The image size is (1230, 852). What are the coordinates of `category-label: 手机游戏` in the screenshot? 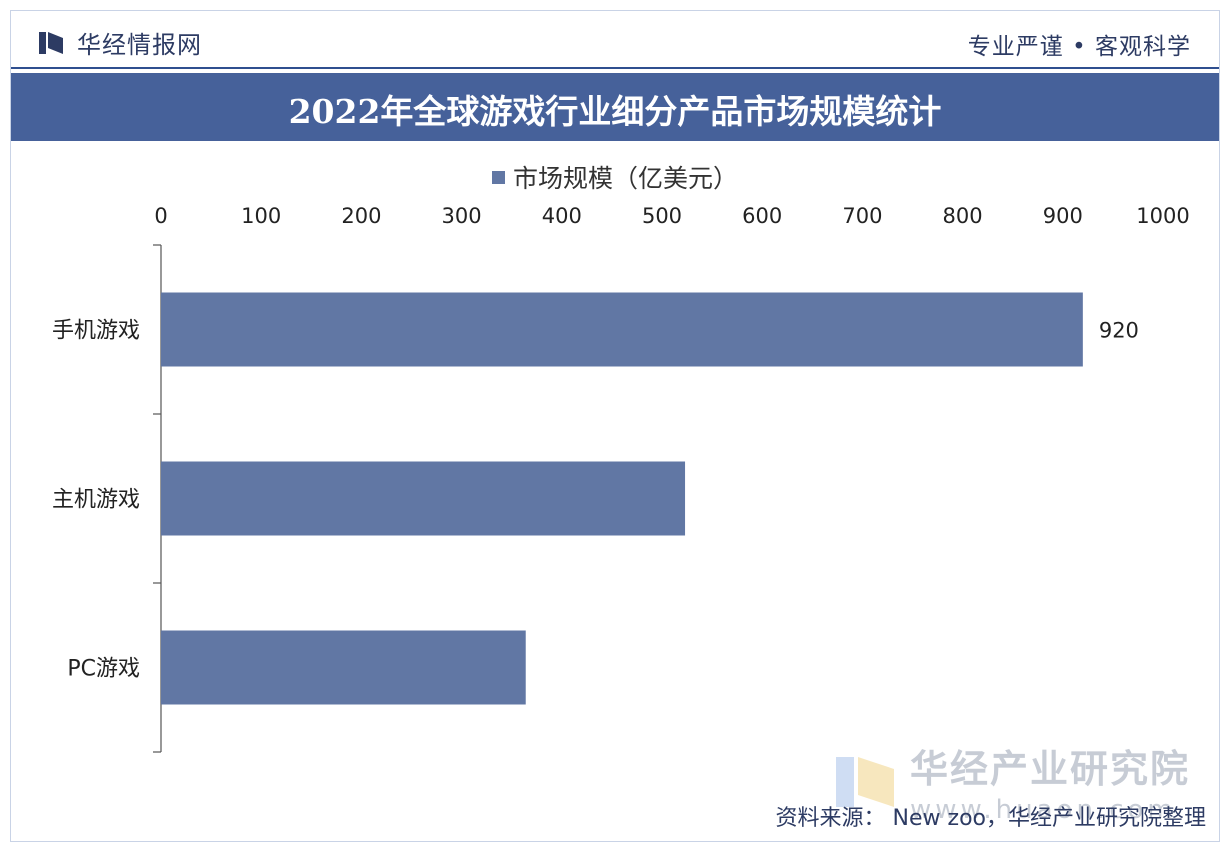 It's located at (96, 331).